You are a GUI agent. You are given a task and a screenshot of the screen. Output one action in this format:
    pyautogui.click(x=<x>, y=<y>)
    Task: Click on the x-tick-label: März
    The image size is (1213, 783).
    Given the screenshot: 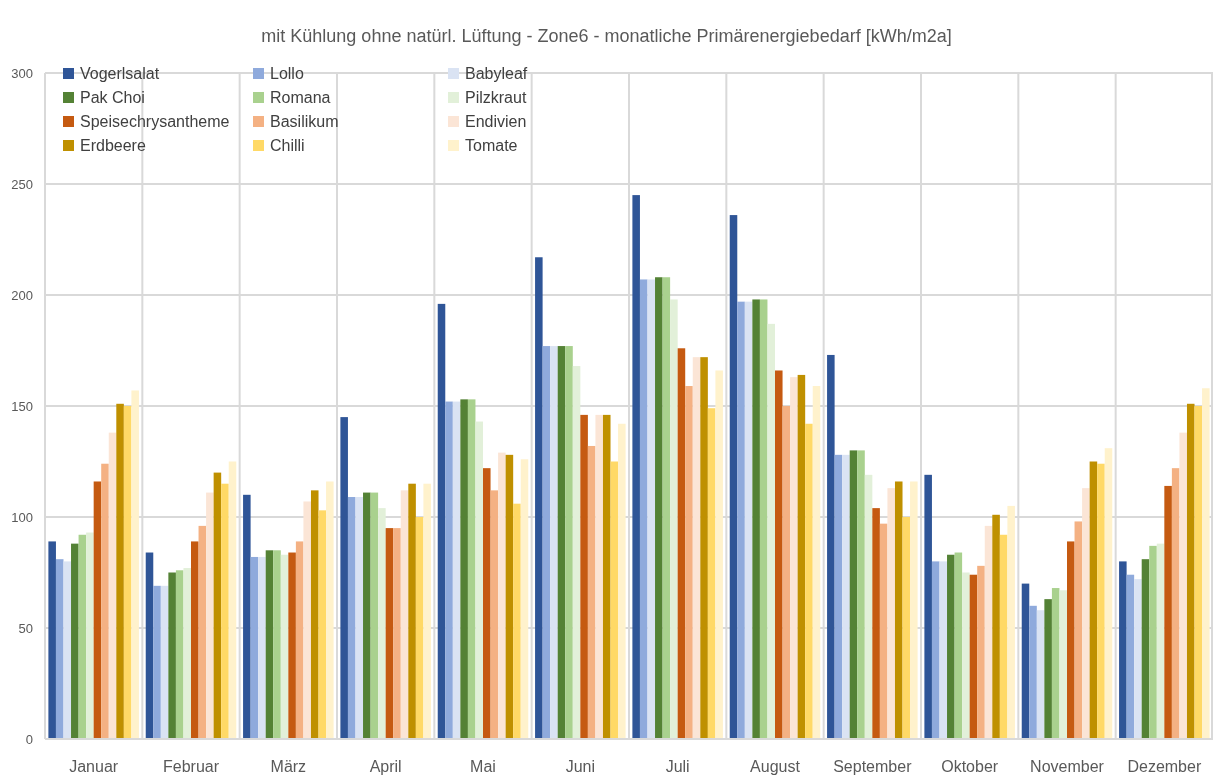 What is the action you would take?
    pyautogui.click(x=288, y=766)
    